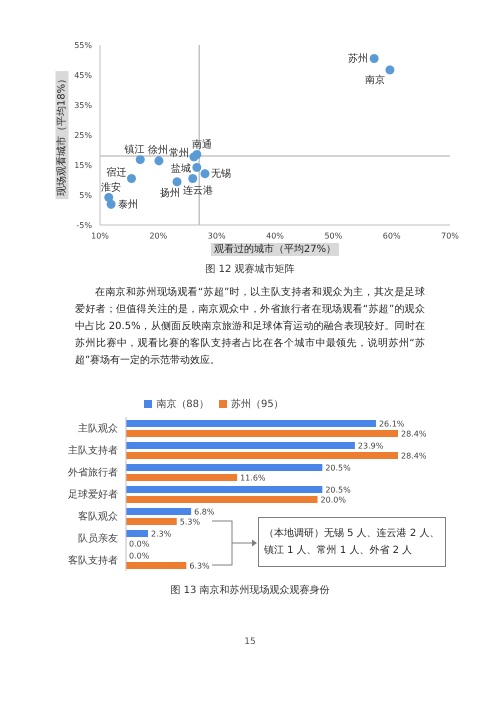 The width and height of the screenshot is (500, 707). Describe the element at coordinates (93, 450) in the screenshot. I see `y-tick-label: 主队支持者` at that location.